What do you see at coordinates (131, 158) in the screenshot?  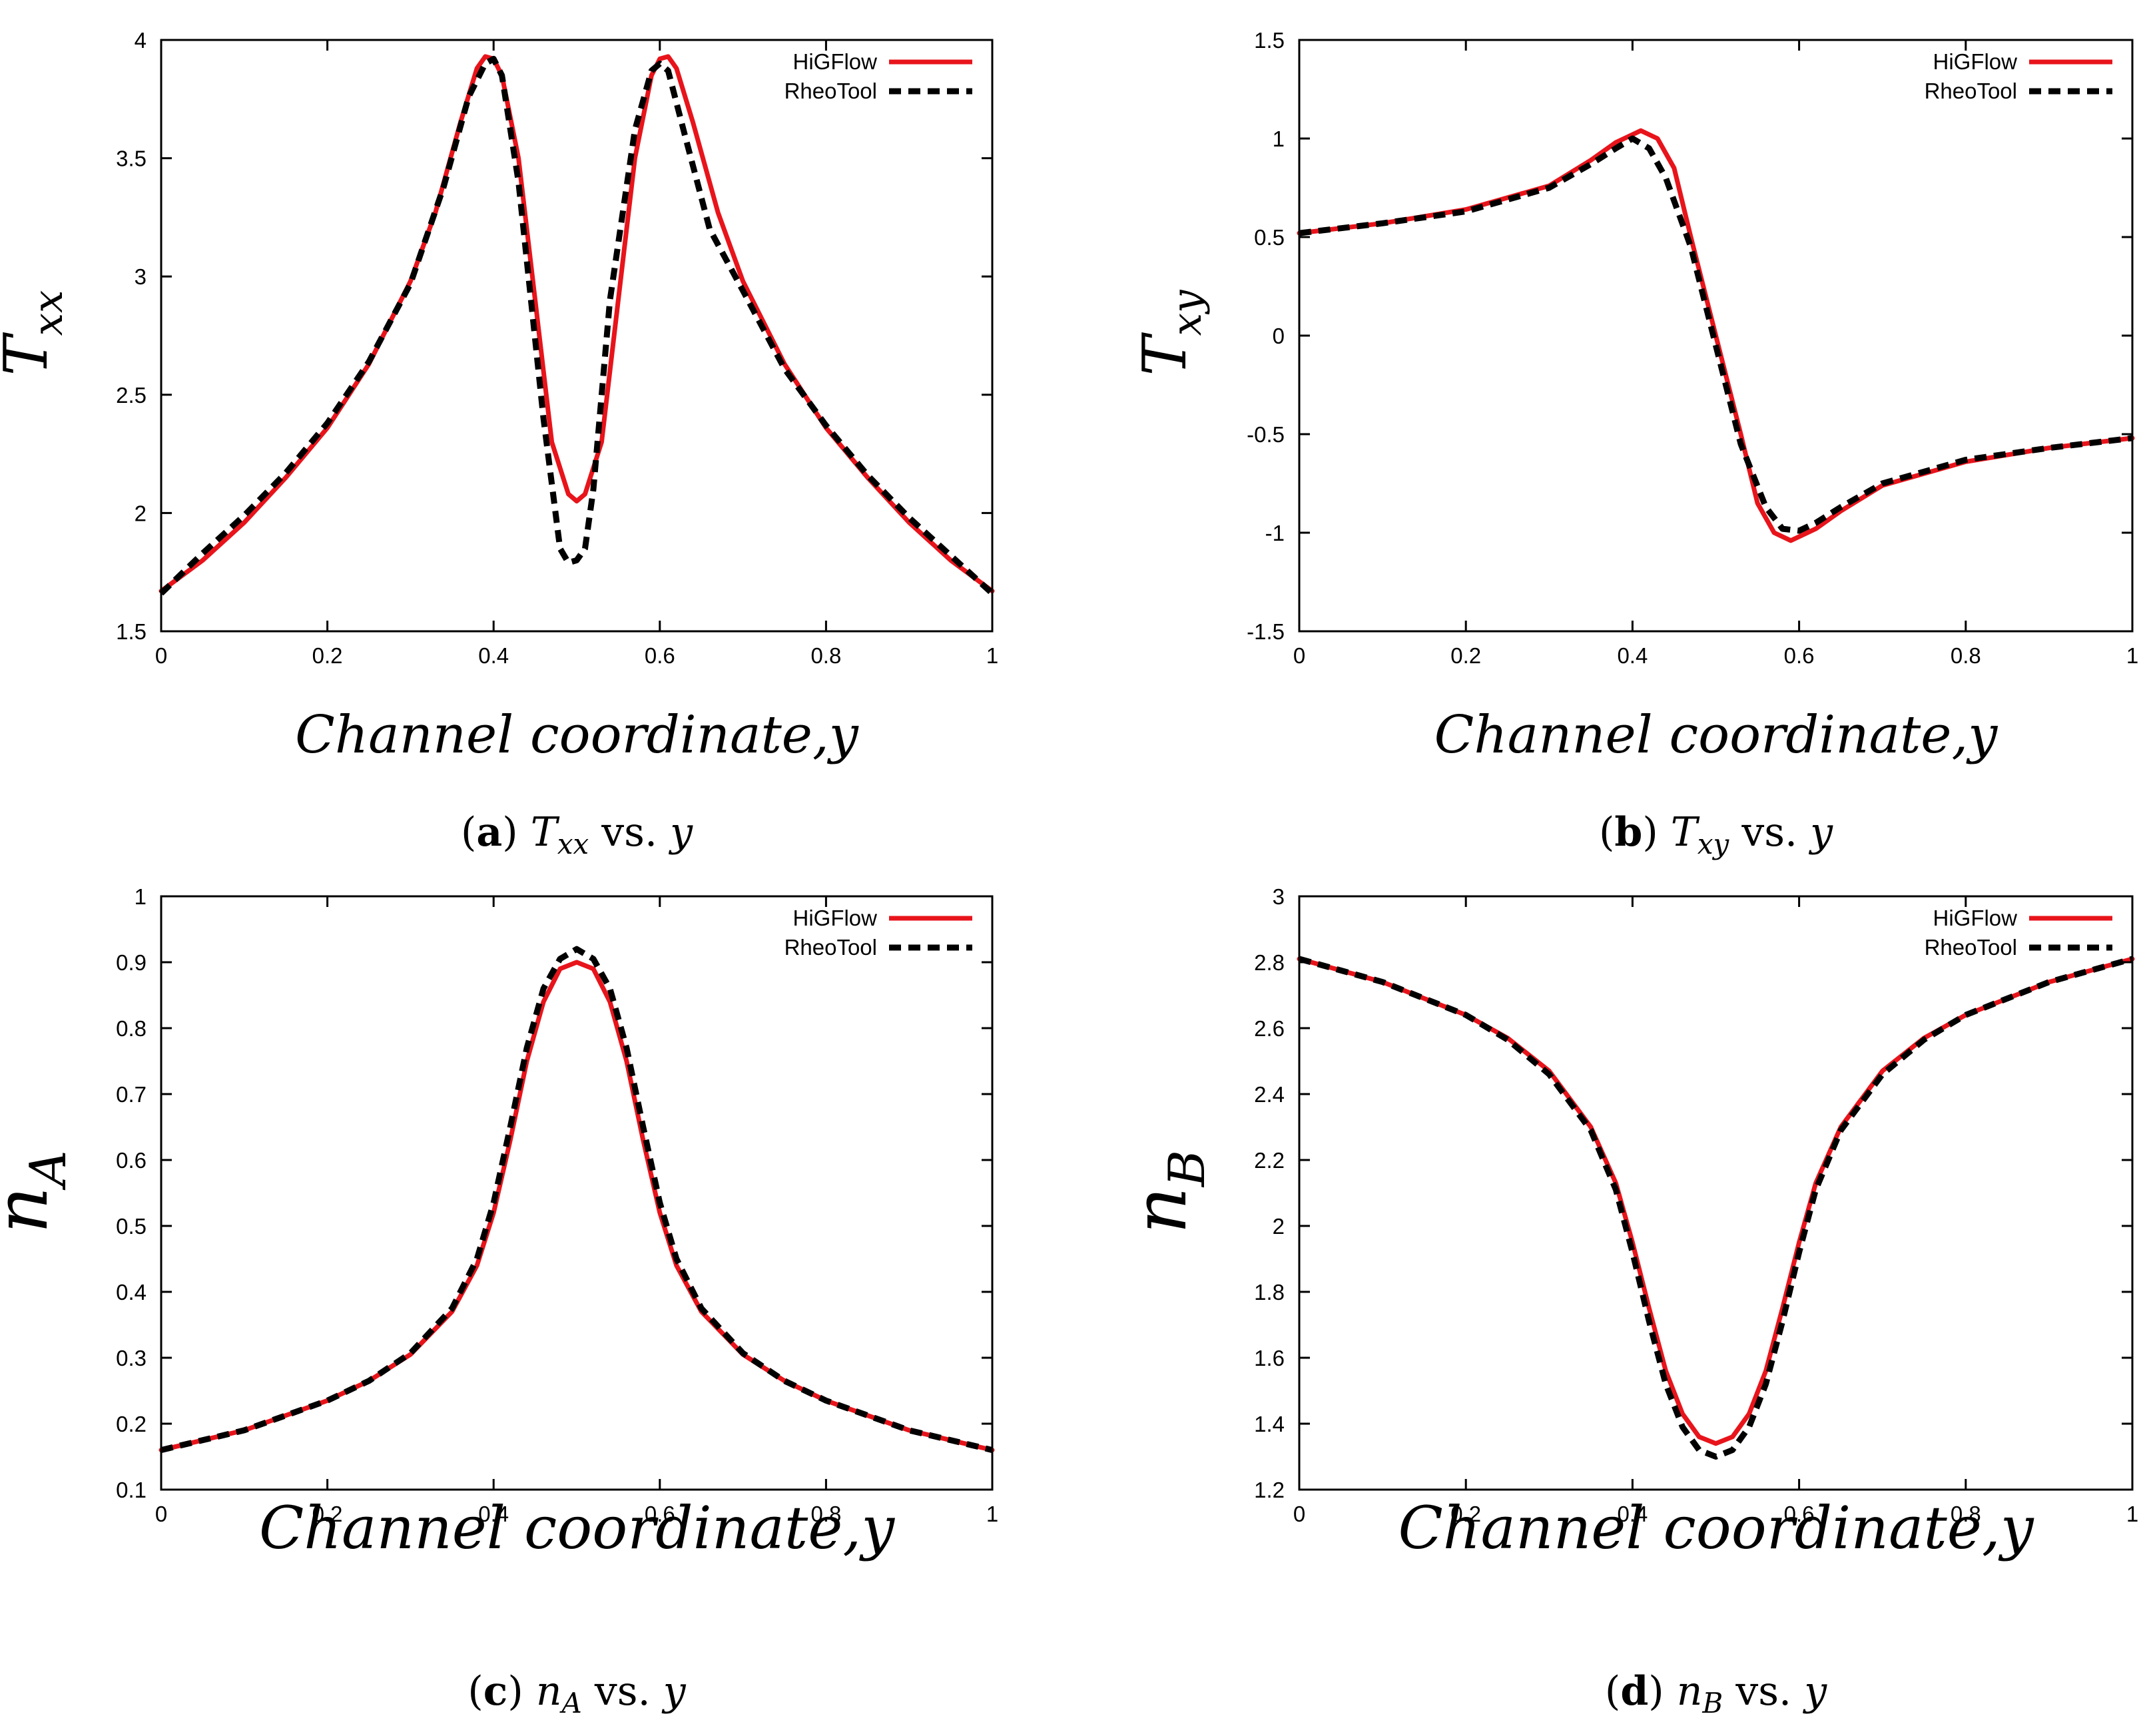 I see `y-tick-label: 3.5` at bounding box center [131, 158].